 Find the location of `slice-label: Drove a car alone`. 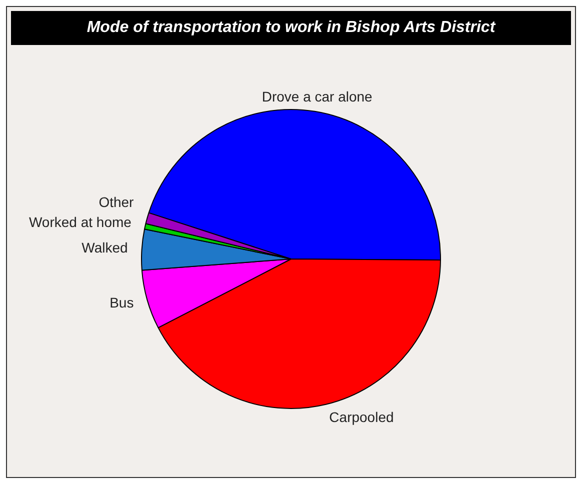

slice-label: Drove a car alone is located at coordinates (317, 96).